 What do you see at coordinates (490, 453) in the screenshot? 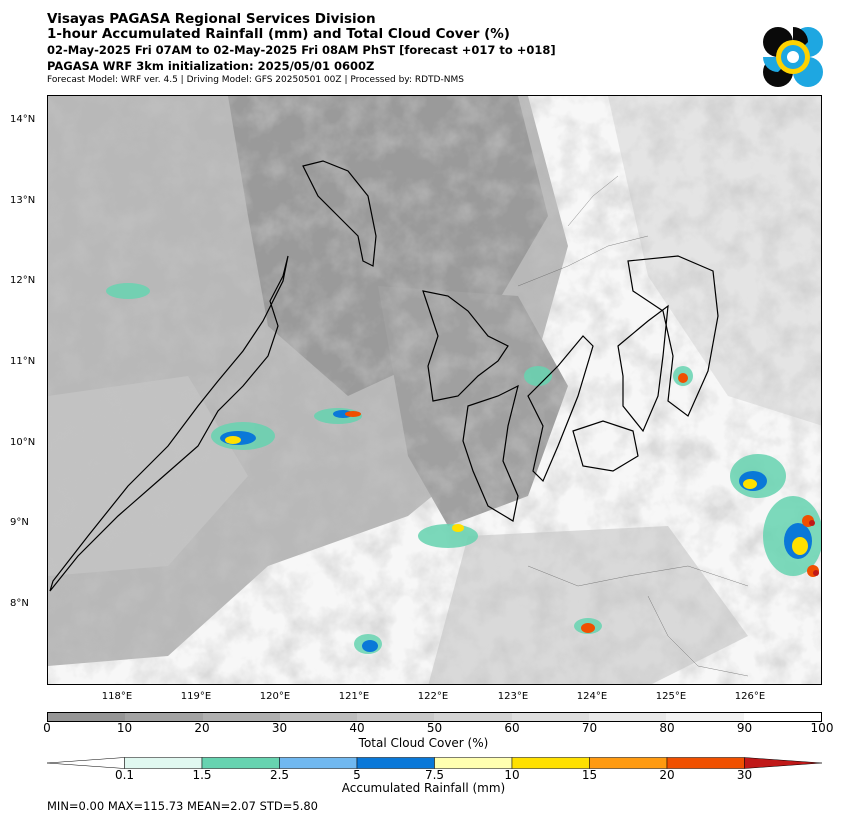
I see `negros-coast` at bounding box center [490, 453].